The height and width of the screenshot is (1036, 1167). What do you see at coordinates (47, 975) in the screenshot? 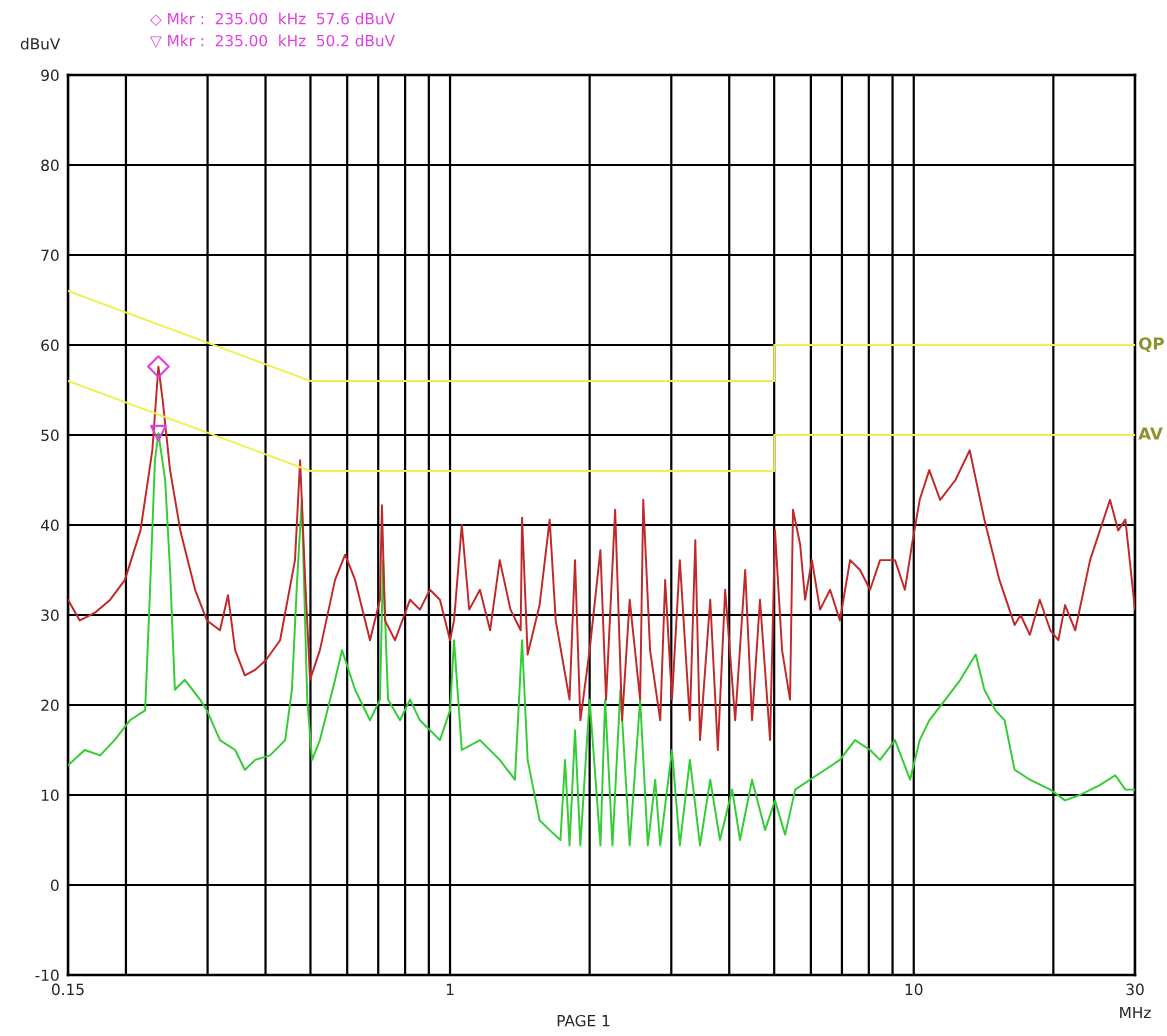
I see `y-tick-label: -10` at bounding box center [47, 975].